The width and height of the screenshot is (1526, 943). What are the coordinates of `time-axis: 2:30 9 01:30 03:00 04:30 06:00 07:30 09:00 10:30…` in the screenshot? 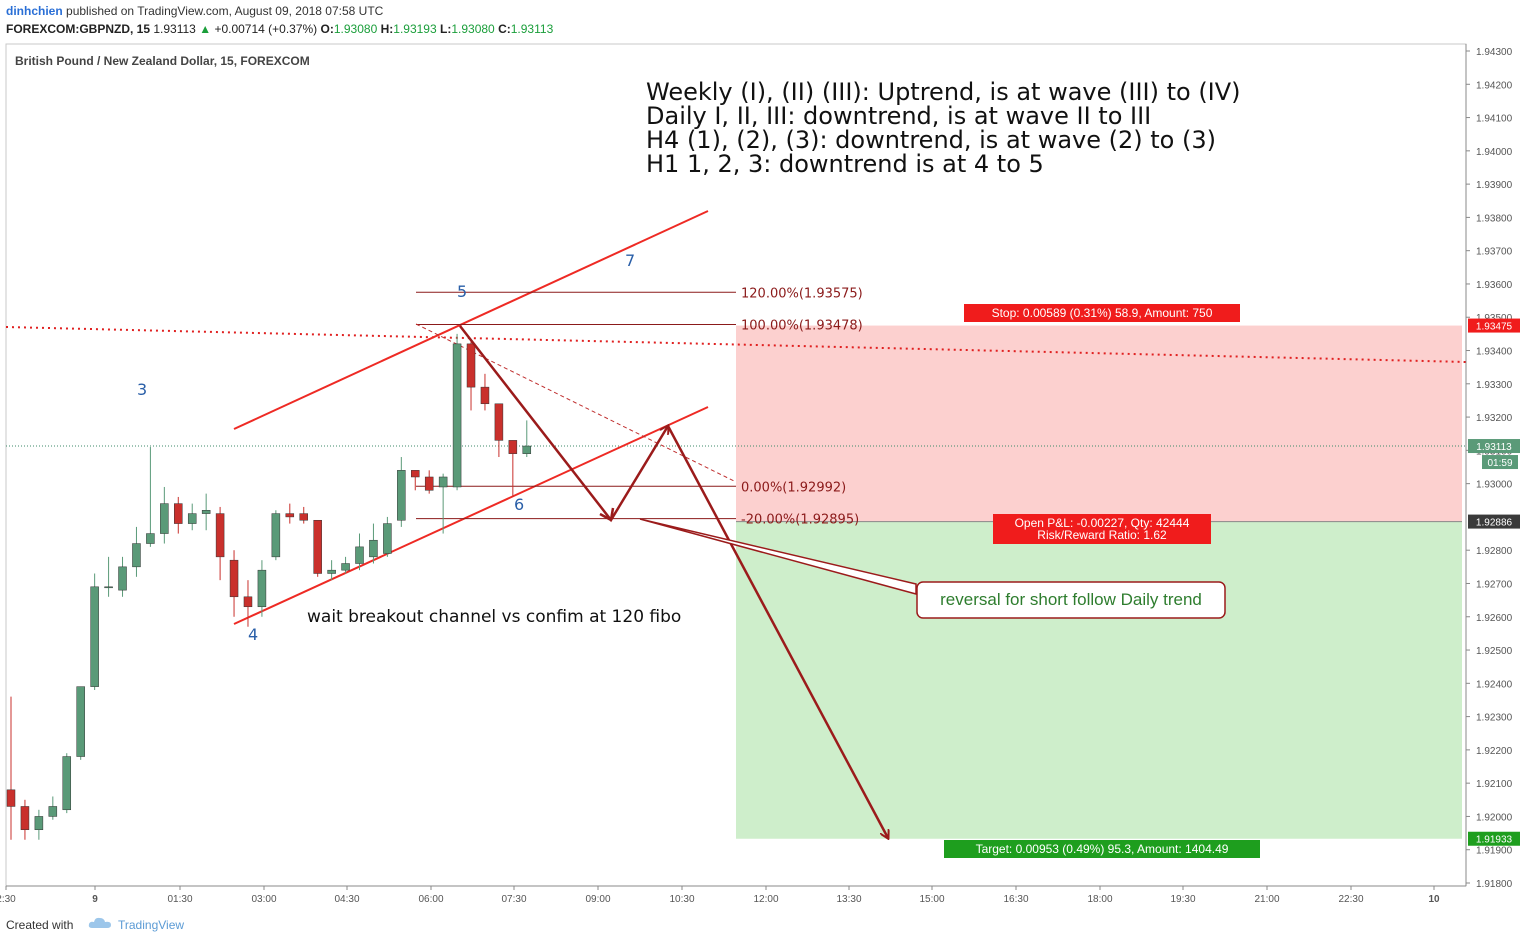 It's located at (720, 895).